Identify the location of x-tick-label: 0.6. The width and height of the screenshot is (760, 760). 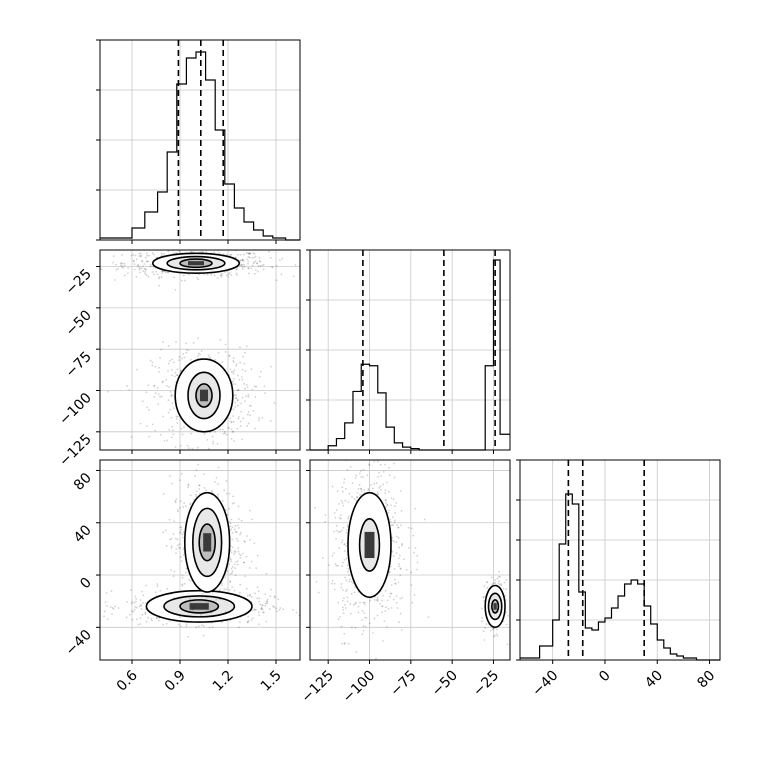
(127, 680).